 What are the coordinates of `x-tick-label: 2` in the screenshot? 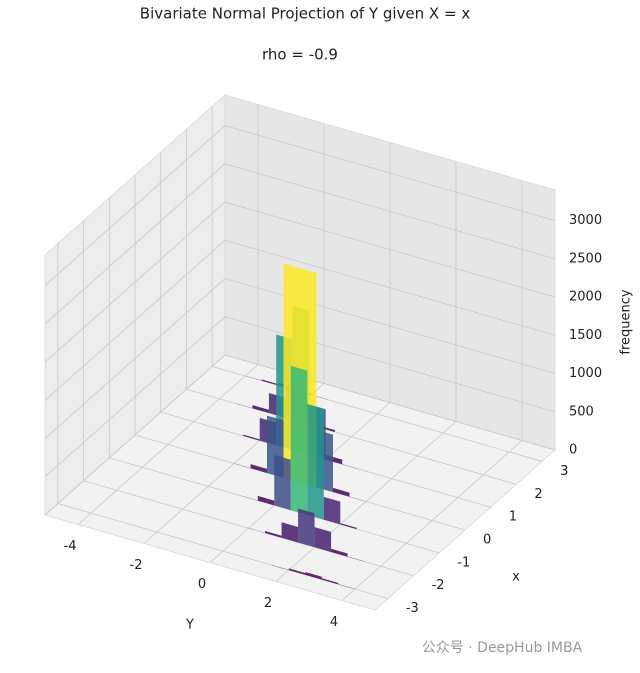 It's located at (268, 603).